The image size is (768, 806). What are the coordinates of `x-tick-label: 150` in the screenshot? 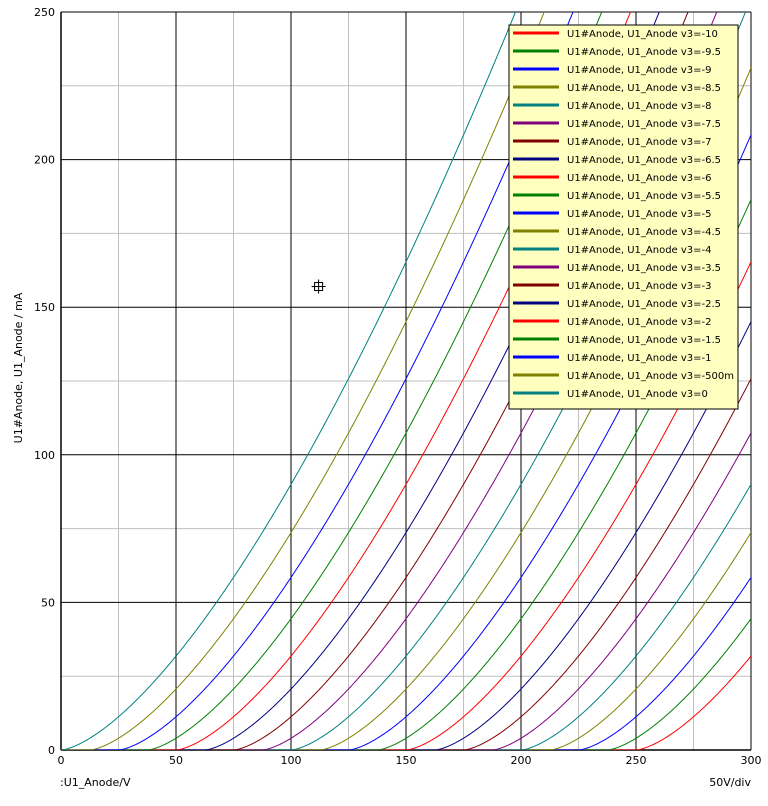 It's located at (406, 760).